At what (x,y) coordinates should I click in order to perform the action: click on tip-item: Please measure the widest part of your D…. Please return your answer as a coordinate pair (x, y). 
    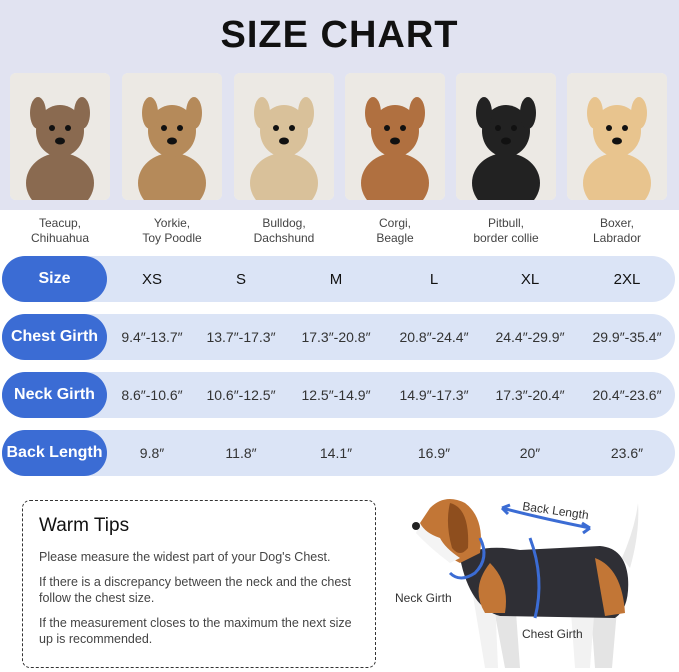
    Looking at the image, I should click on (185, 557).